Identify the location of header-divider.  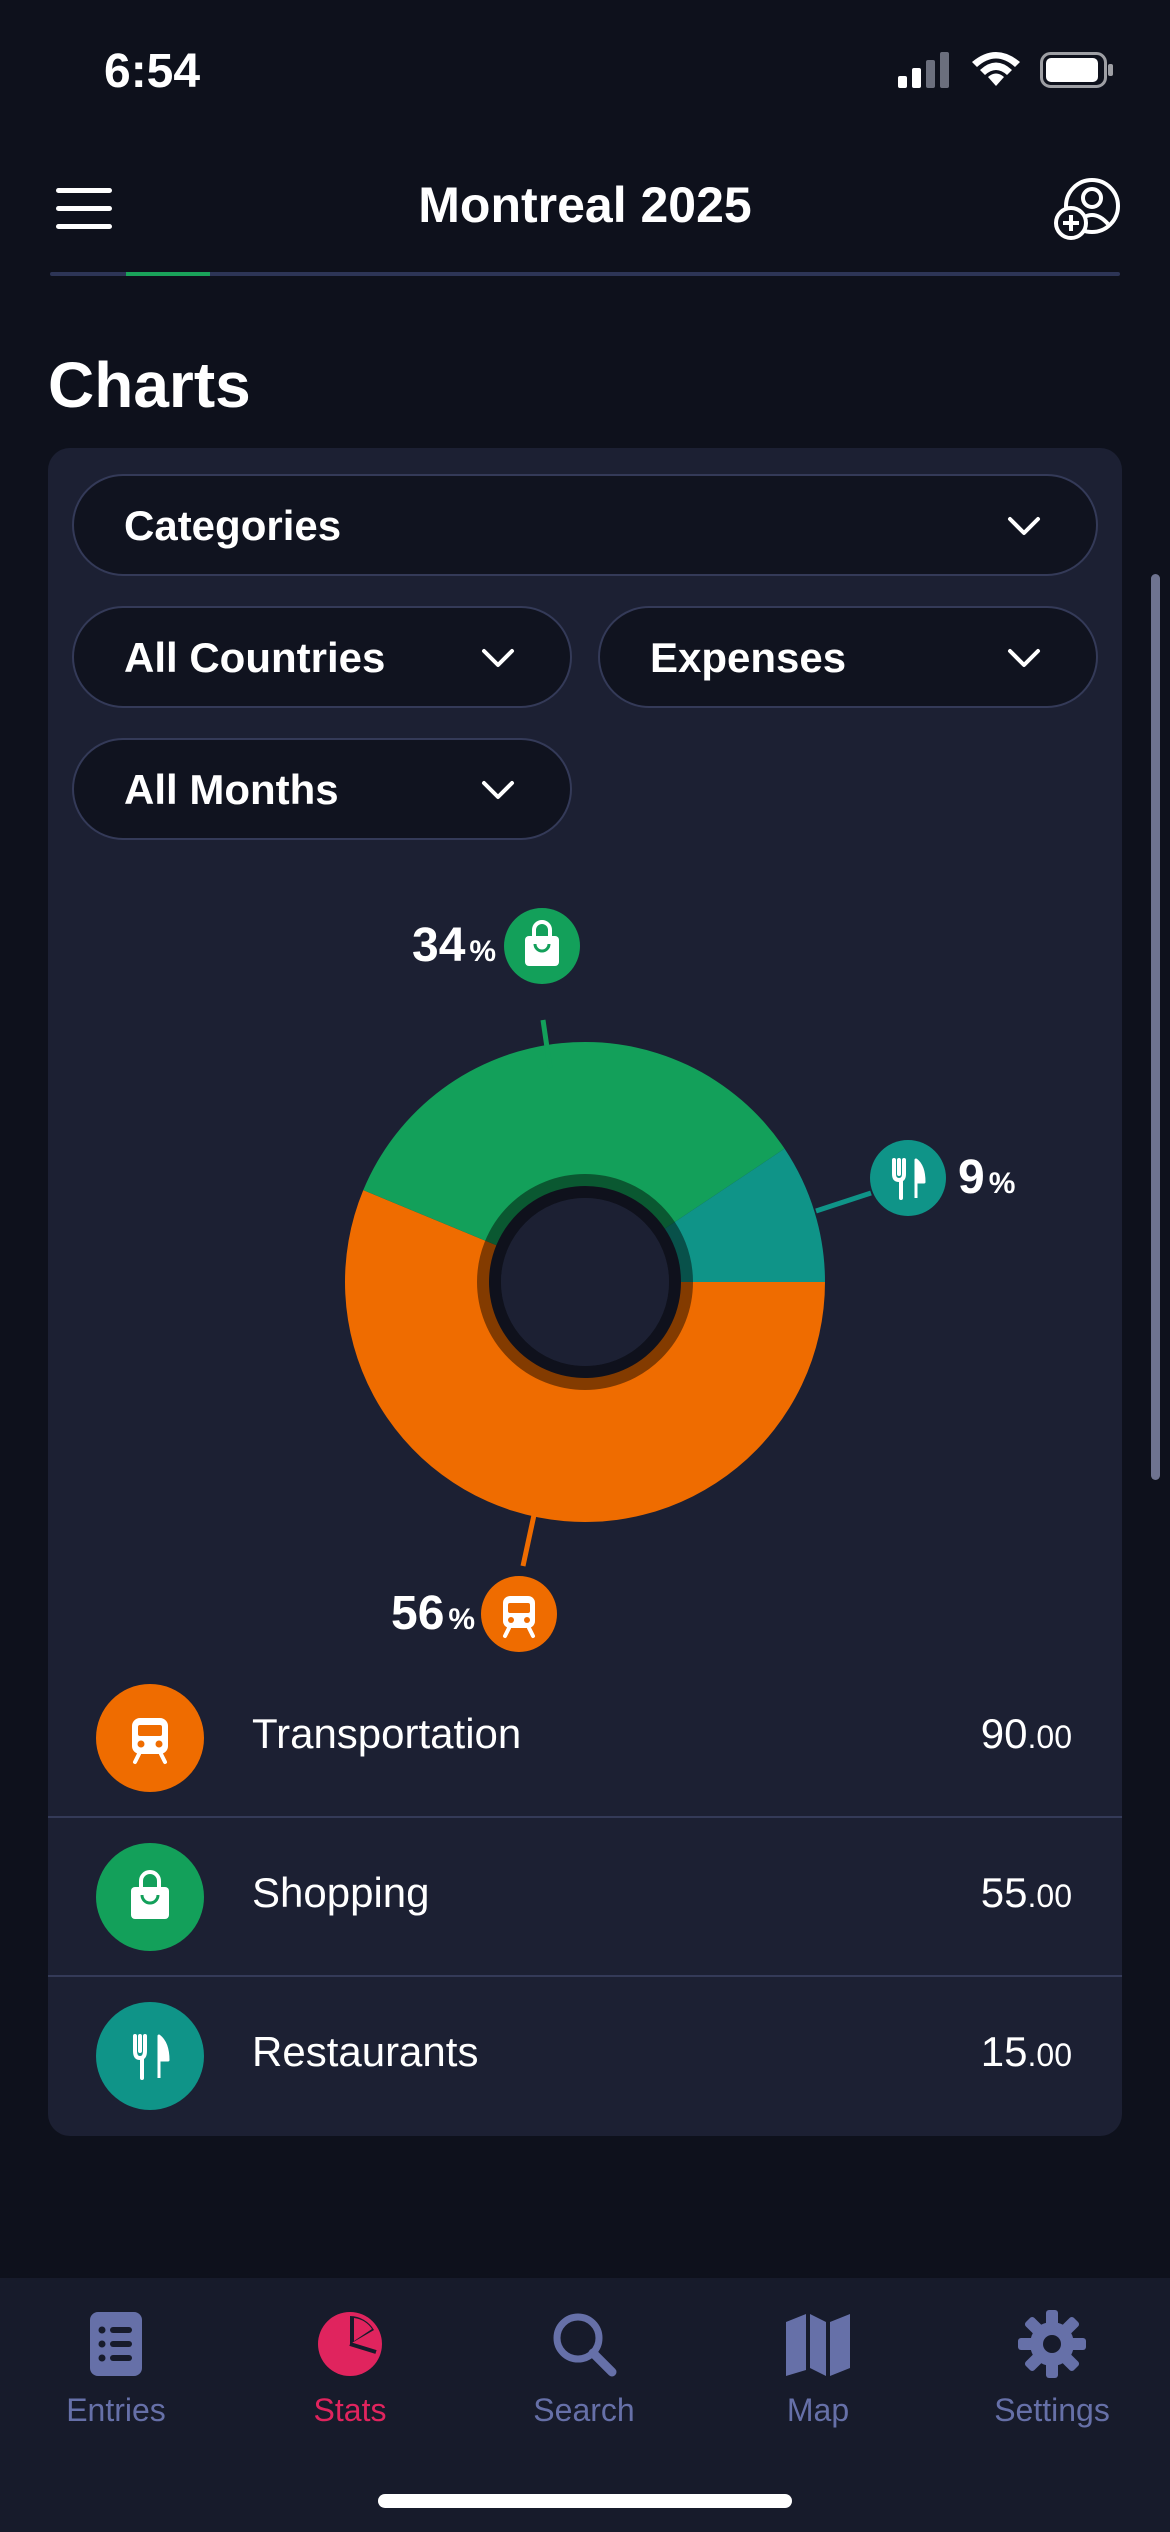
(585, 274).